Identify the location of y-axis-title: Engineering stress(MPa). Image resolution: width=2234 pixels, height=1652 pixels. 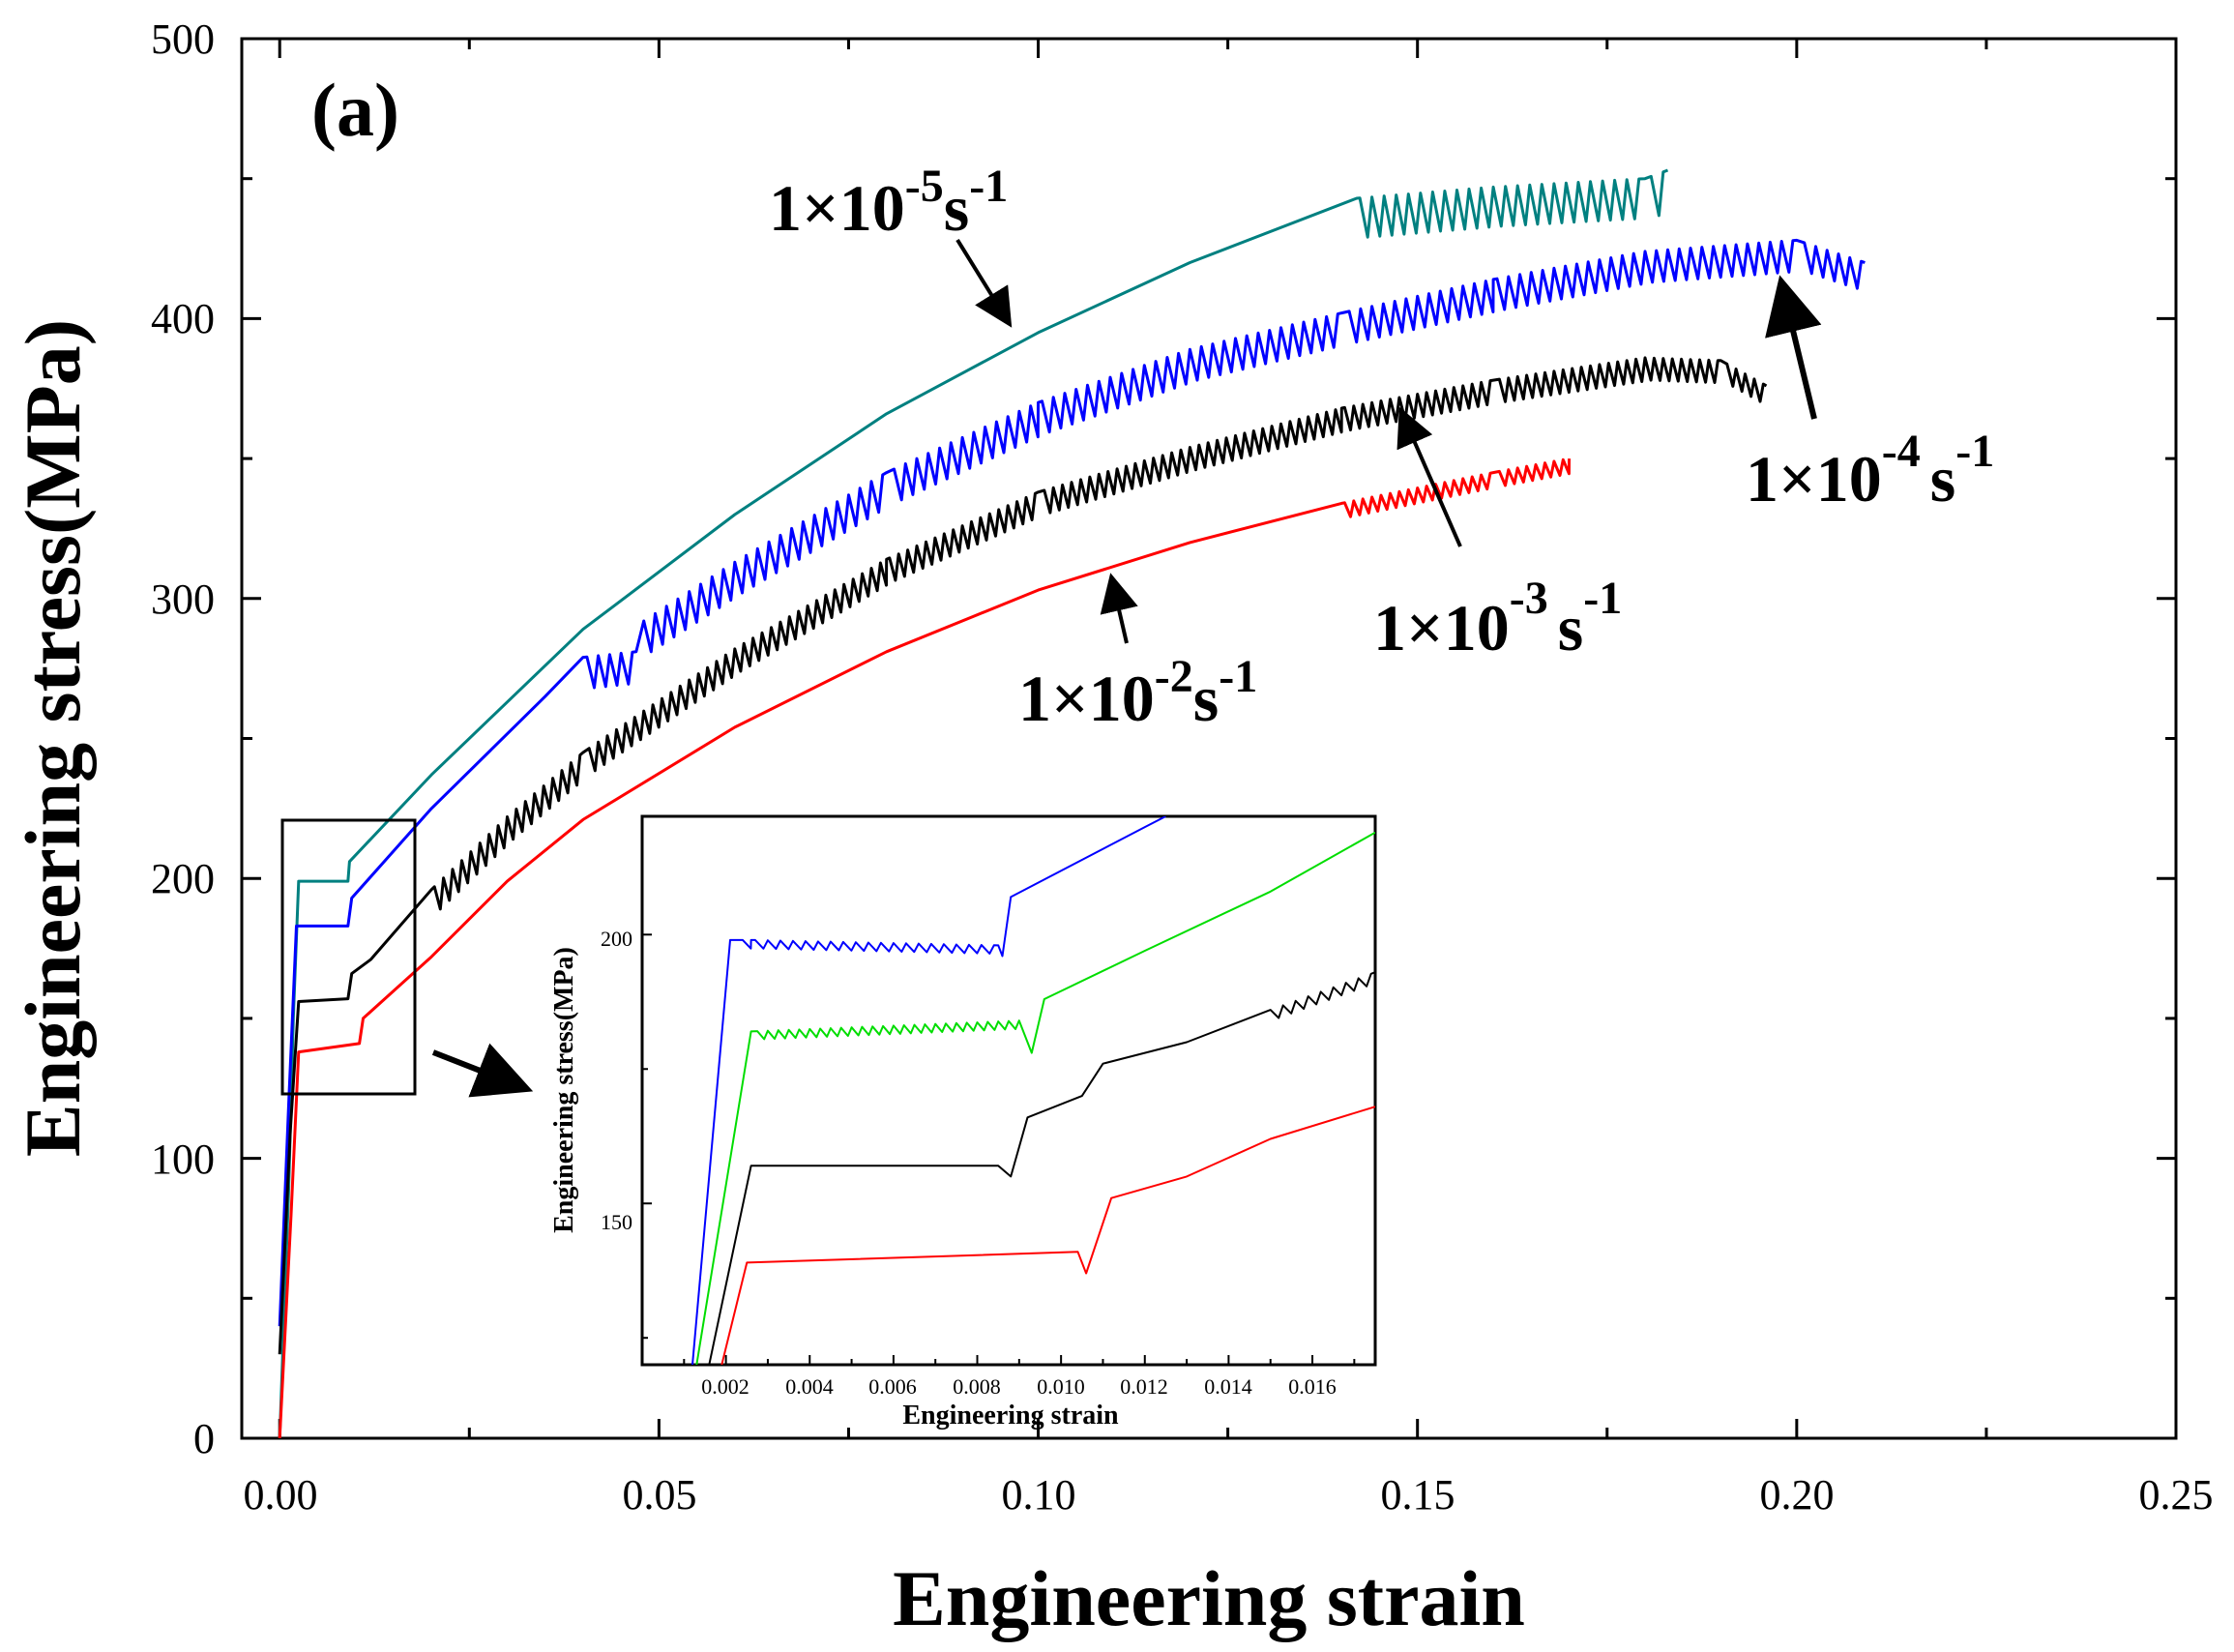
(53, 738).